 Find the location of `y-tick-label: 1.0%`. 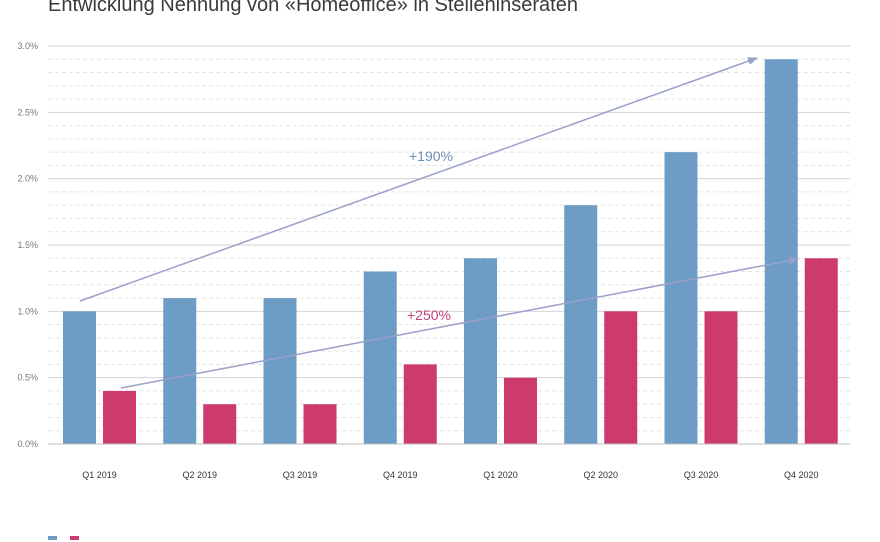

y-tick-label: 1.0% is located at coordinates (27, 311).